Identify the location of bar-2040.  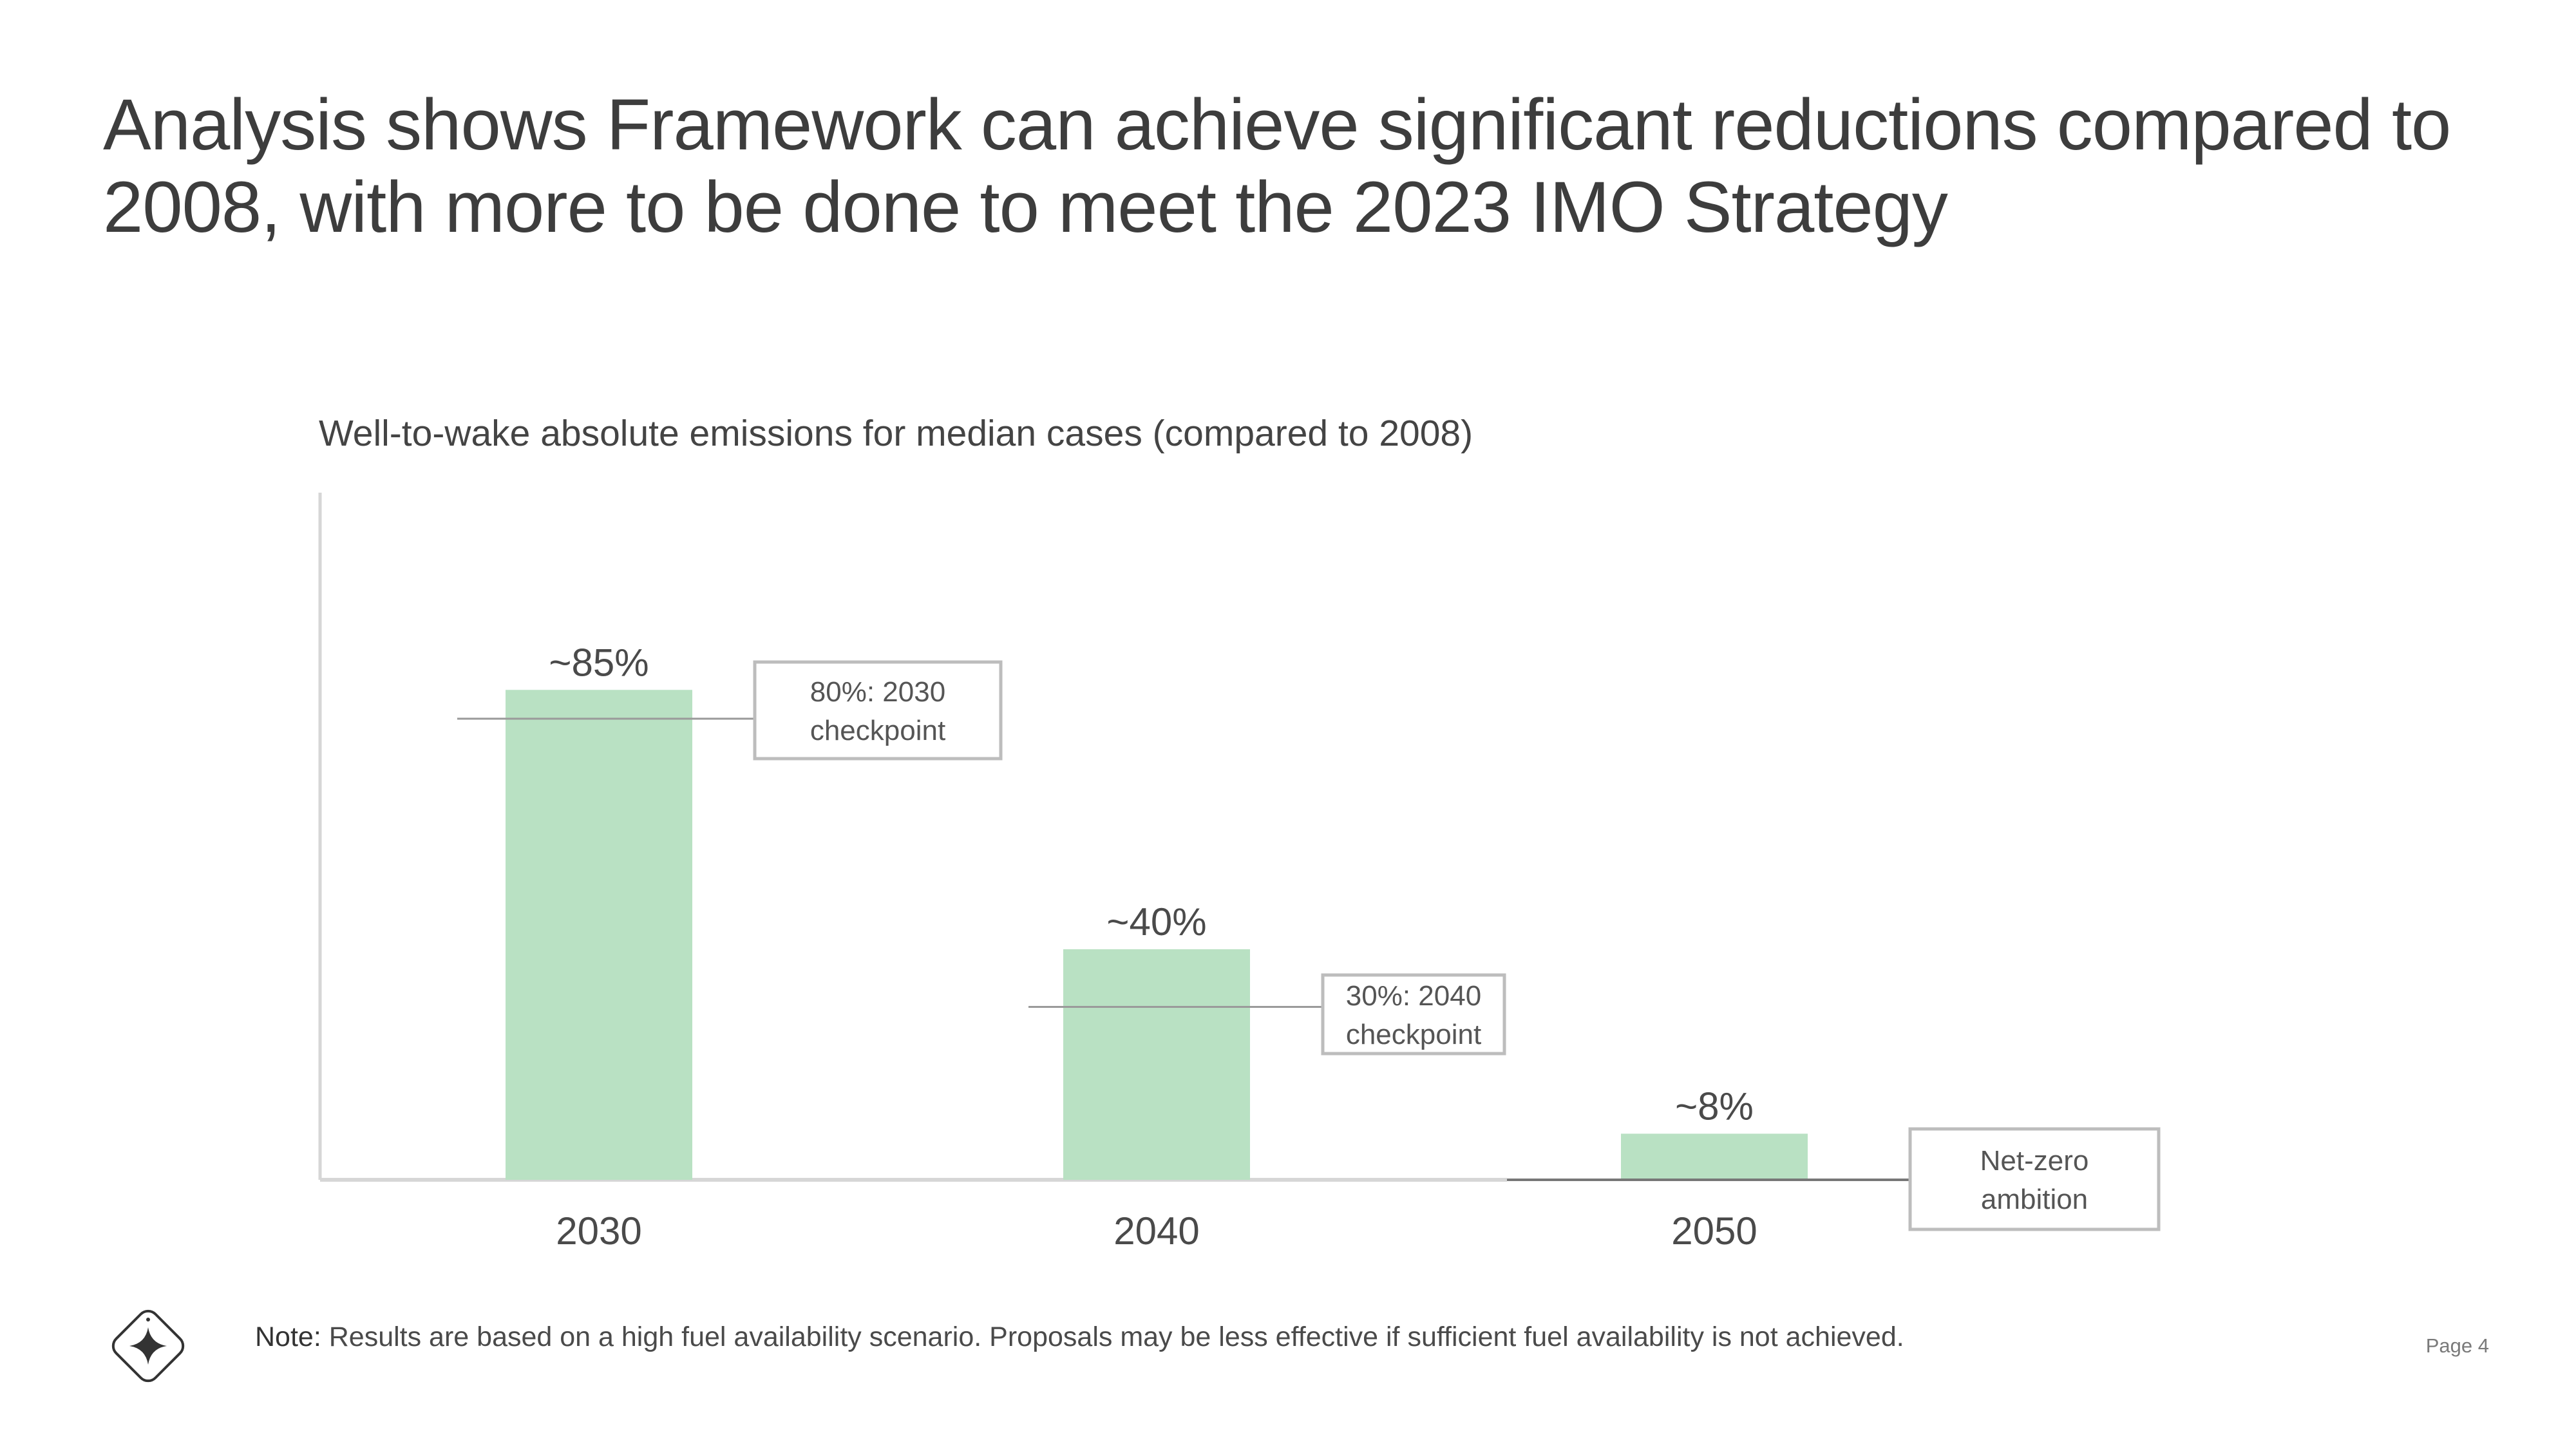
(1157, 1064).